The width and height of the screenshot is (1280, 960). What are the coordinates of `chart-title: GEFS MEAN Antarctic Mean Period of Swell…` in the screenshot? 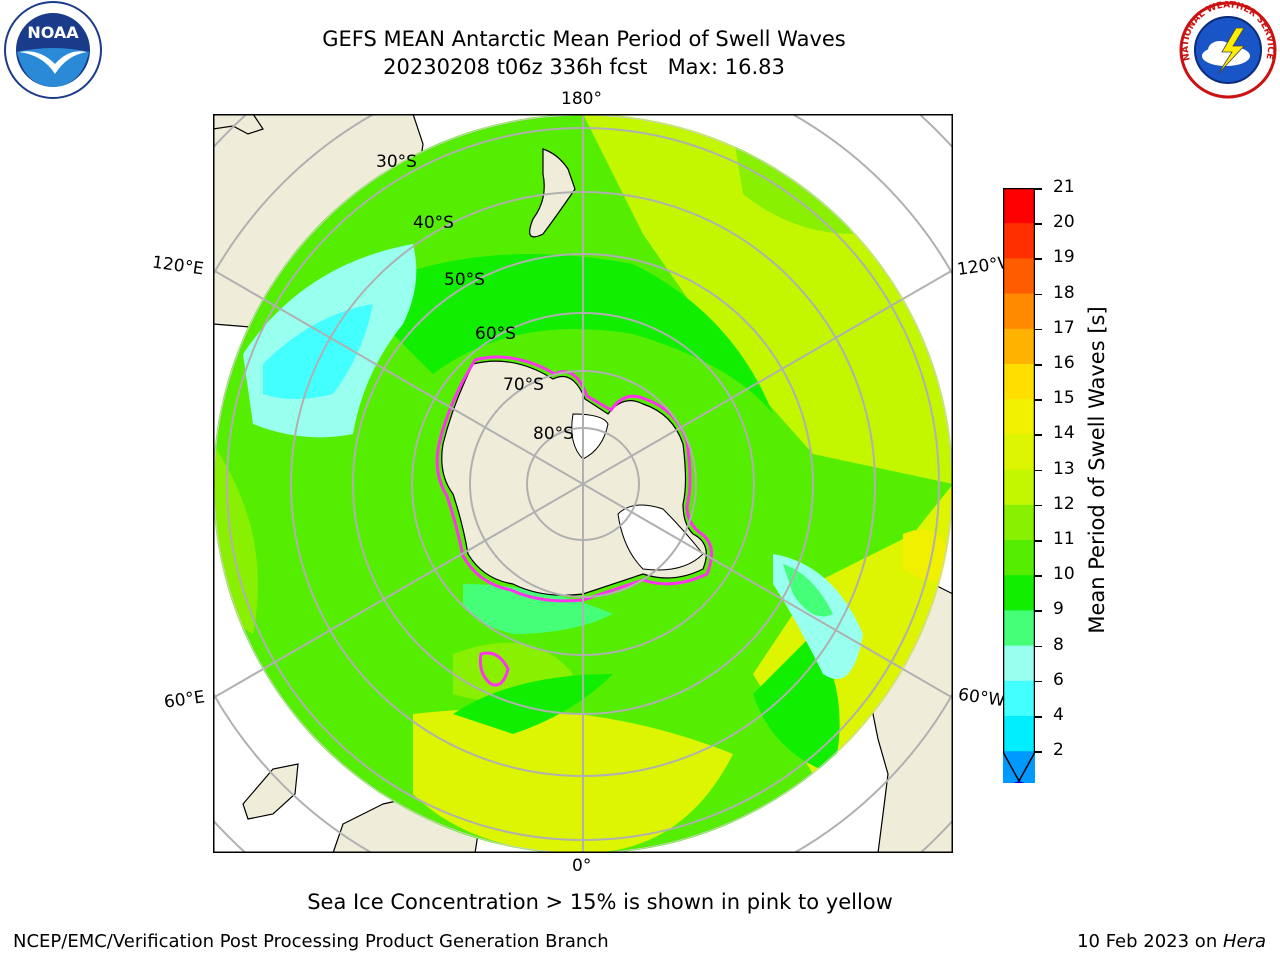 It's located at (584, 39).